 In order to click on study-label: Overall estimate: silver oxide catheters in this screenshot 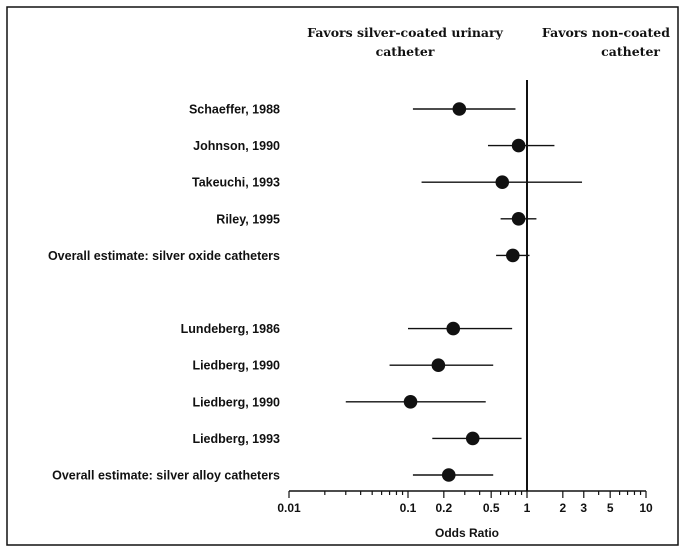, I will do `click(164, 256)`.